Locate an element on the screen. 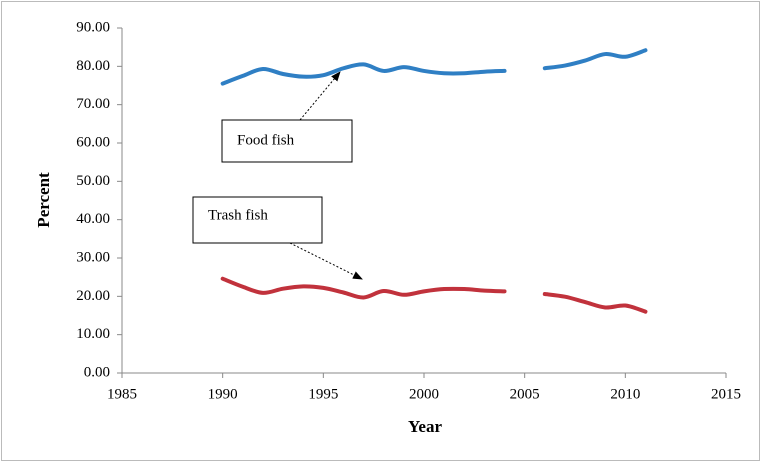 This screenshot has width=762, height=463. x-tick-label: 1985 is located at coordinates (122, 394).